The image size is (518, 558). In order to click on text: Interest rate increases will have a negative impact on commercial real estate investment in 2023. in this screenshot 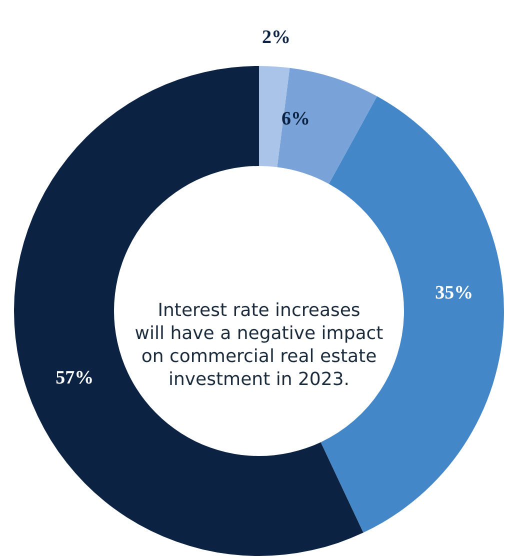, I will do `click(259, 345)`.